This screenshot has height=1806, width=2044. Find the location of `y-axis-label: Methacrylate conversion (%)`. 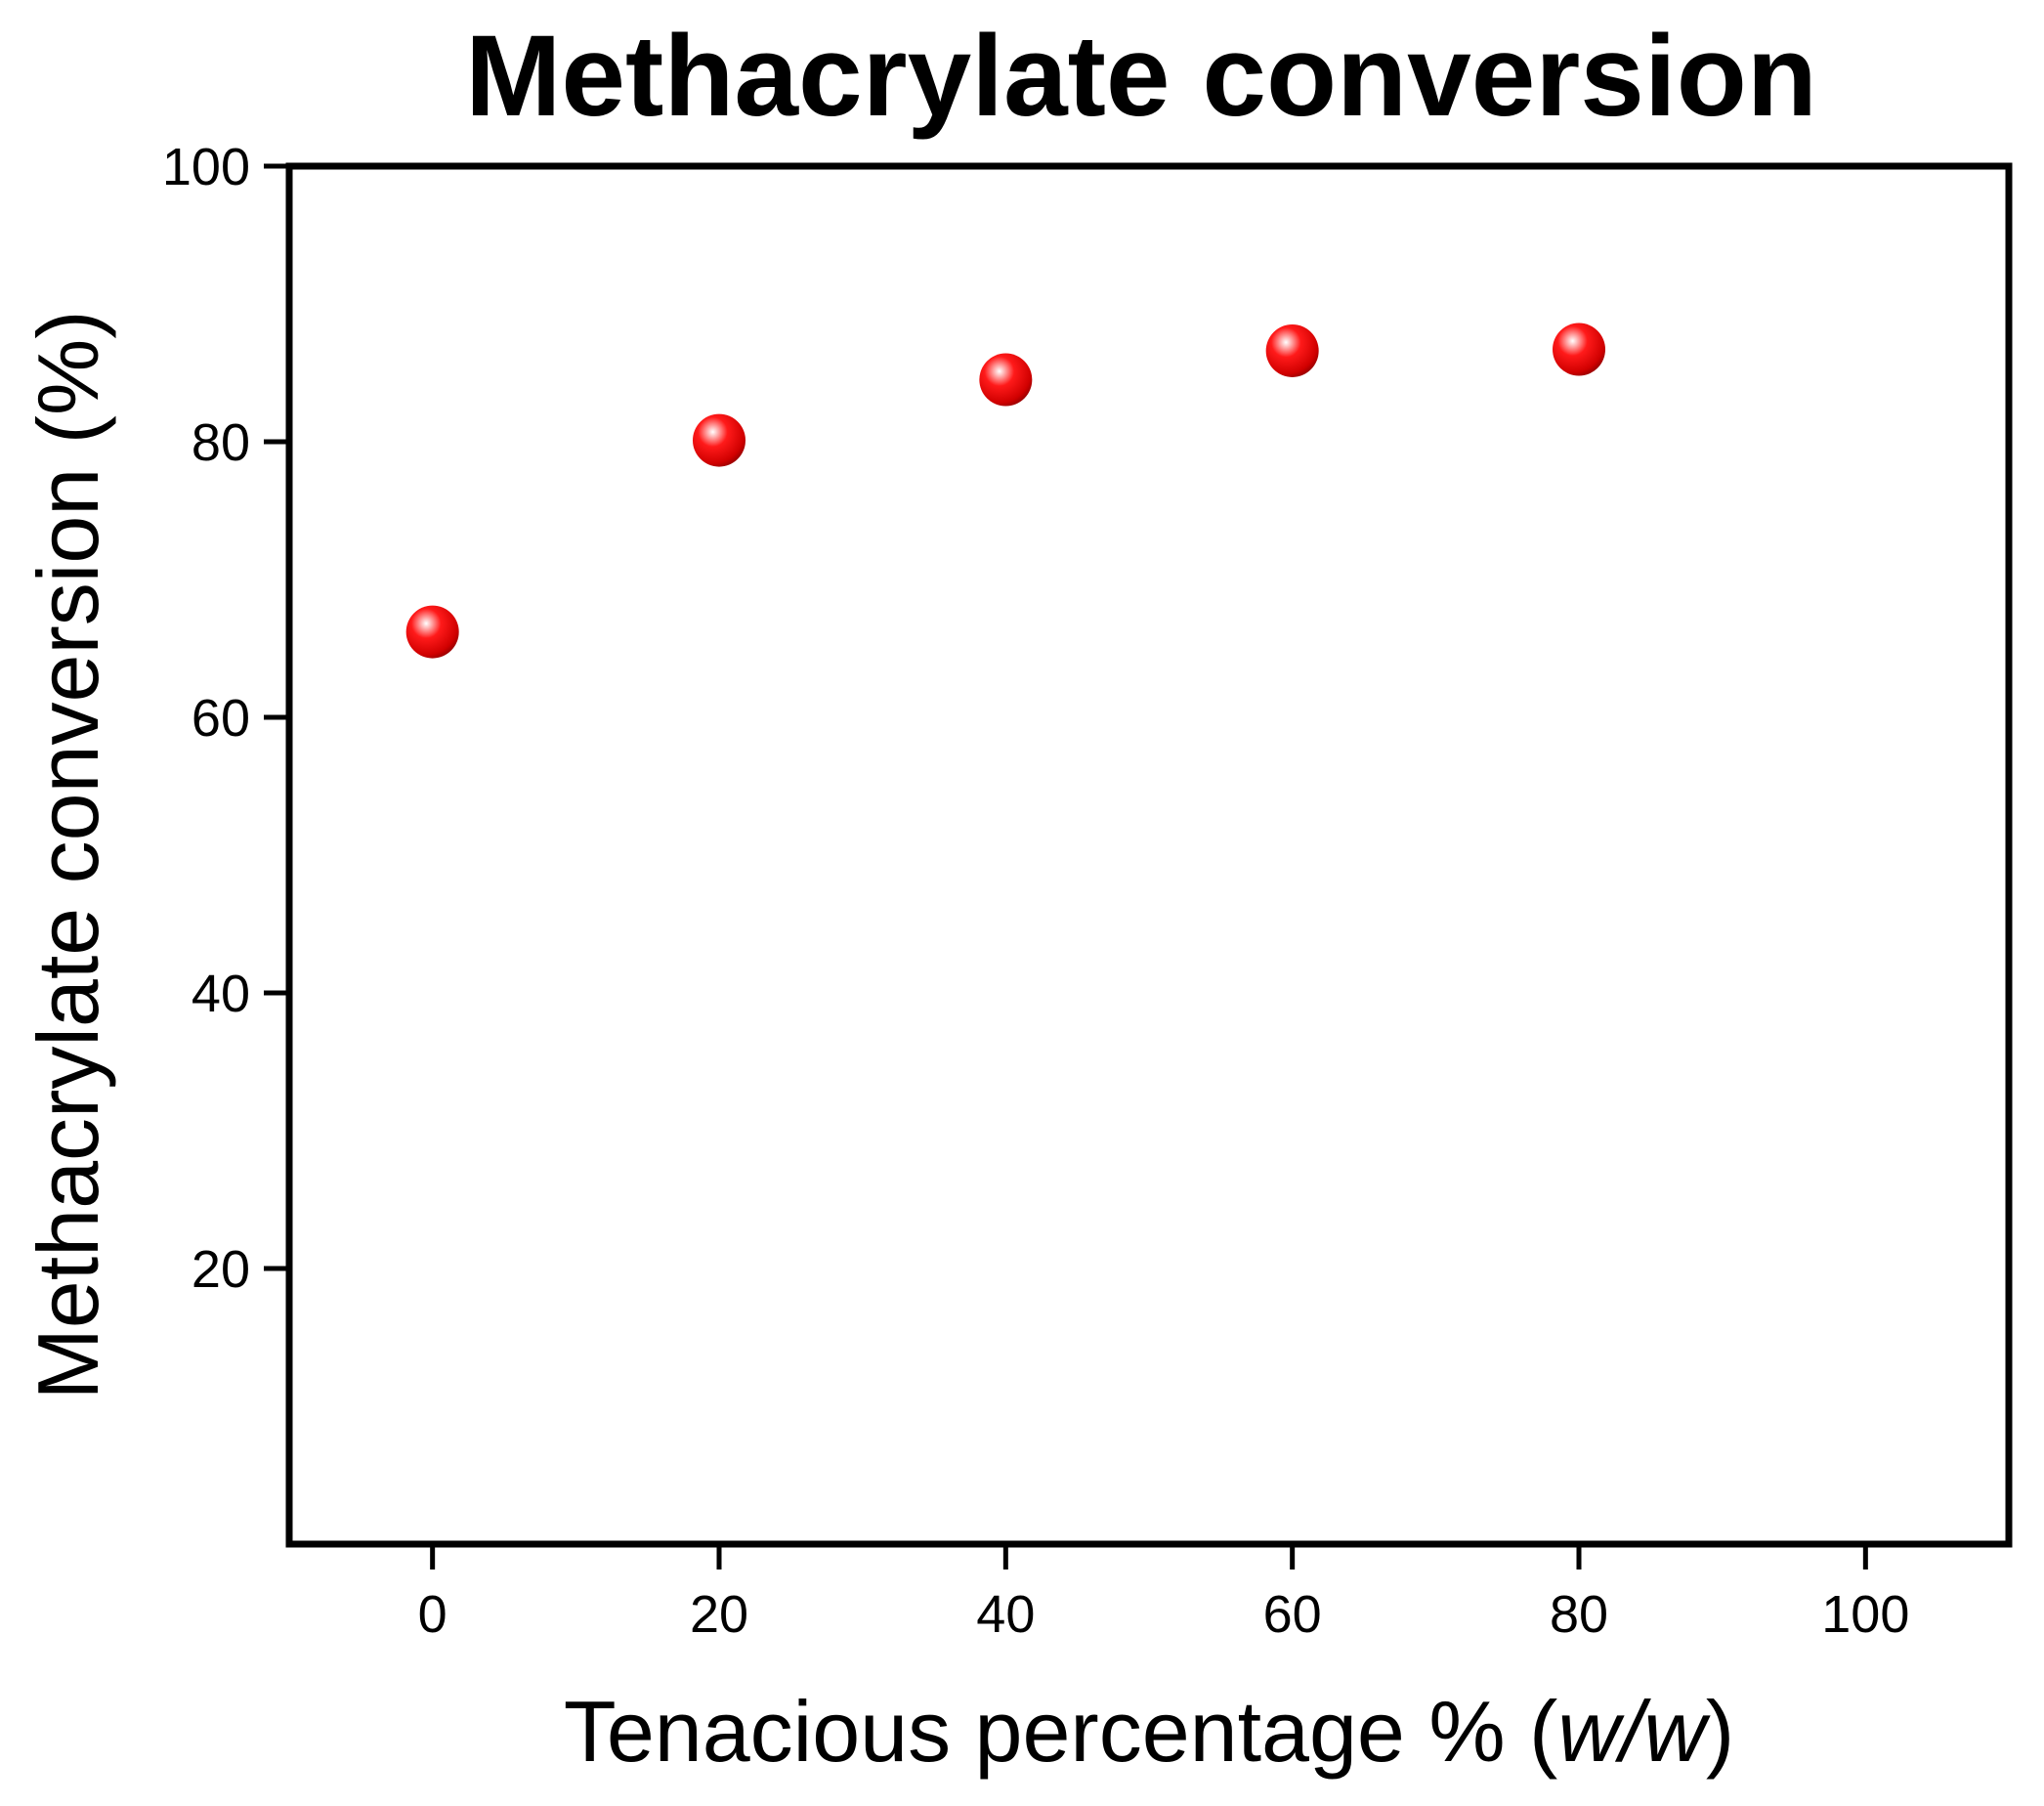

y-axis-label: Methacrylate conversion (%) is located at coordinates (68, 854).